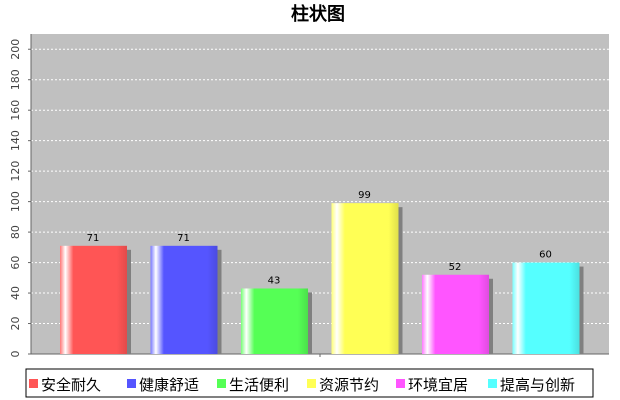 The image size is (620, 400). I want to click on legend-label: 提高与创新, so click(537, 385).